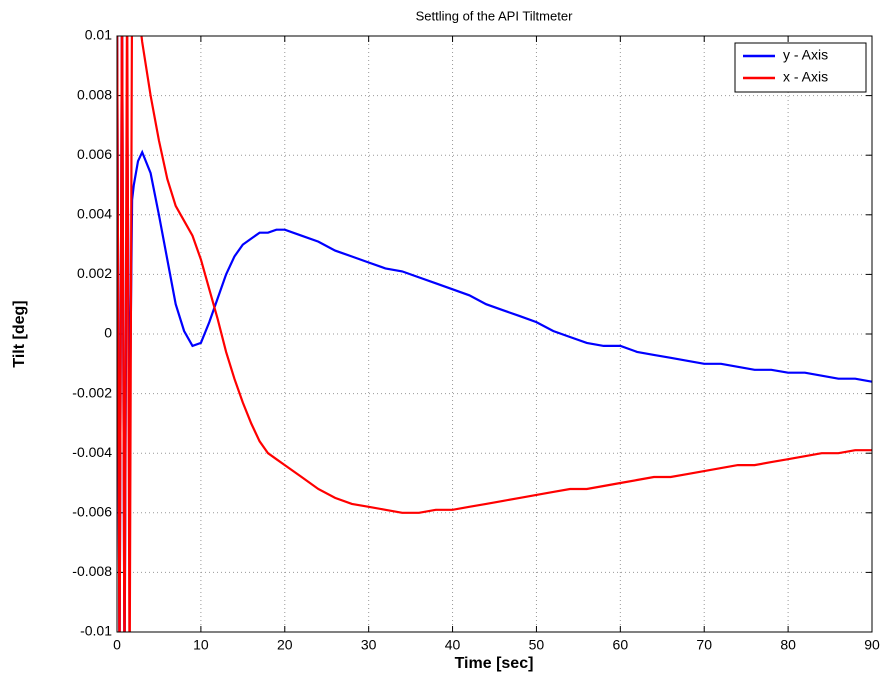 The image size is (886, 684). What do you see at coordinates (92, 452) in the screenshot?
I see `y-tick-label: -0.004` at bounding box center [92, 452].